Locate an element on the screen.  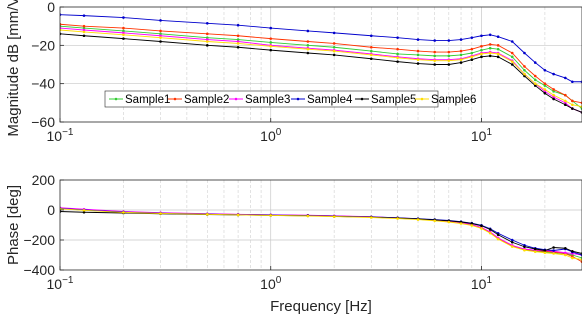
y-tick-label: −40 is located at coordinates (43, 84).